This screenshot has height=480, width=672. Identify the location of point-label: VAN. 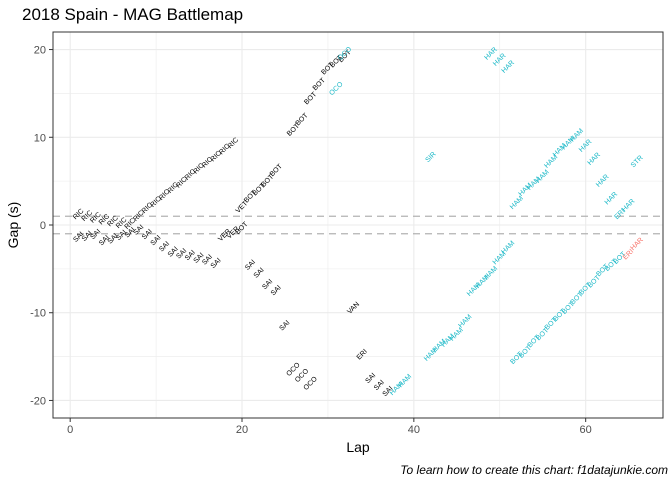
(353, 308).